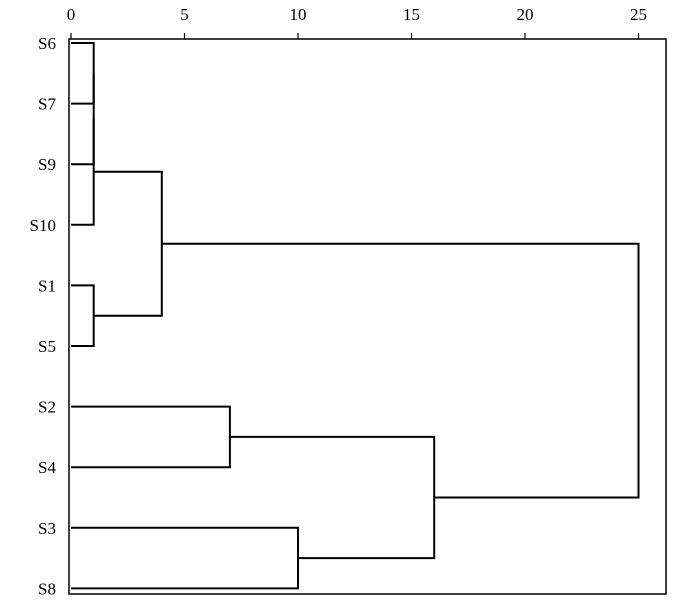 The width and height of the screenshot is (700, 603). What do you see at coordinates (47, 467) in the screenshot?
I see `leaf-label-s4: S4` at bounding box center [47, 467].